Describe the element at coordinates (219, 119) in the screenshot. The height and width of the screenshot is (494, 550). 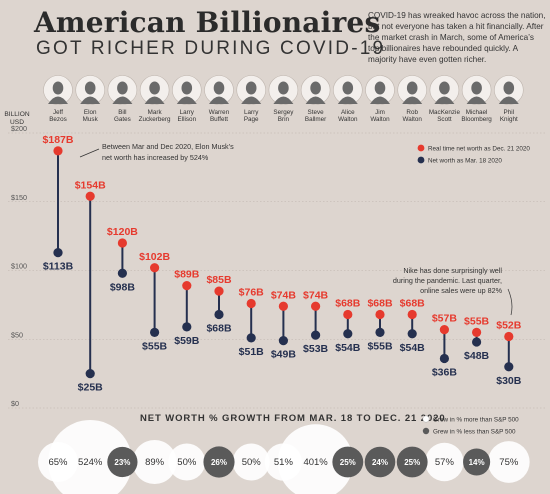
I see `person-name-part: Buffett` at that location.